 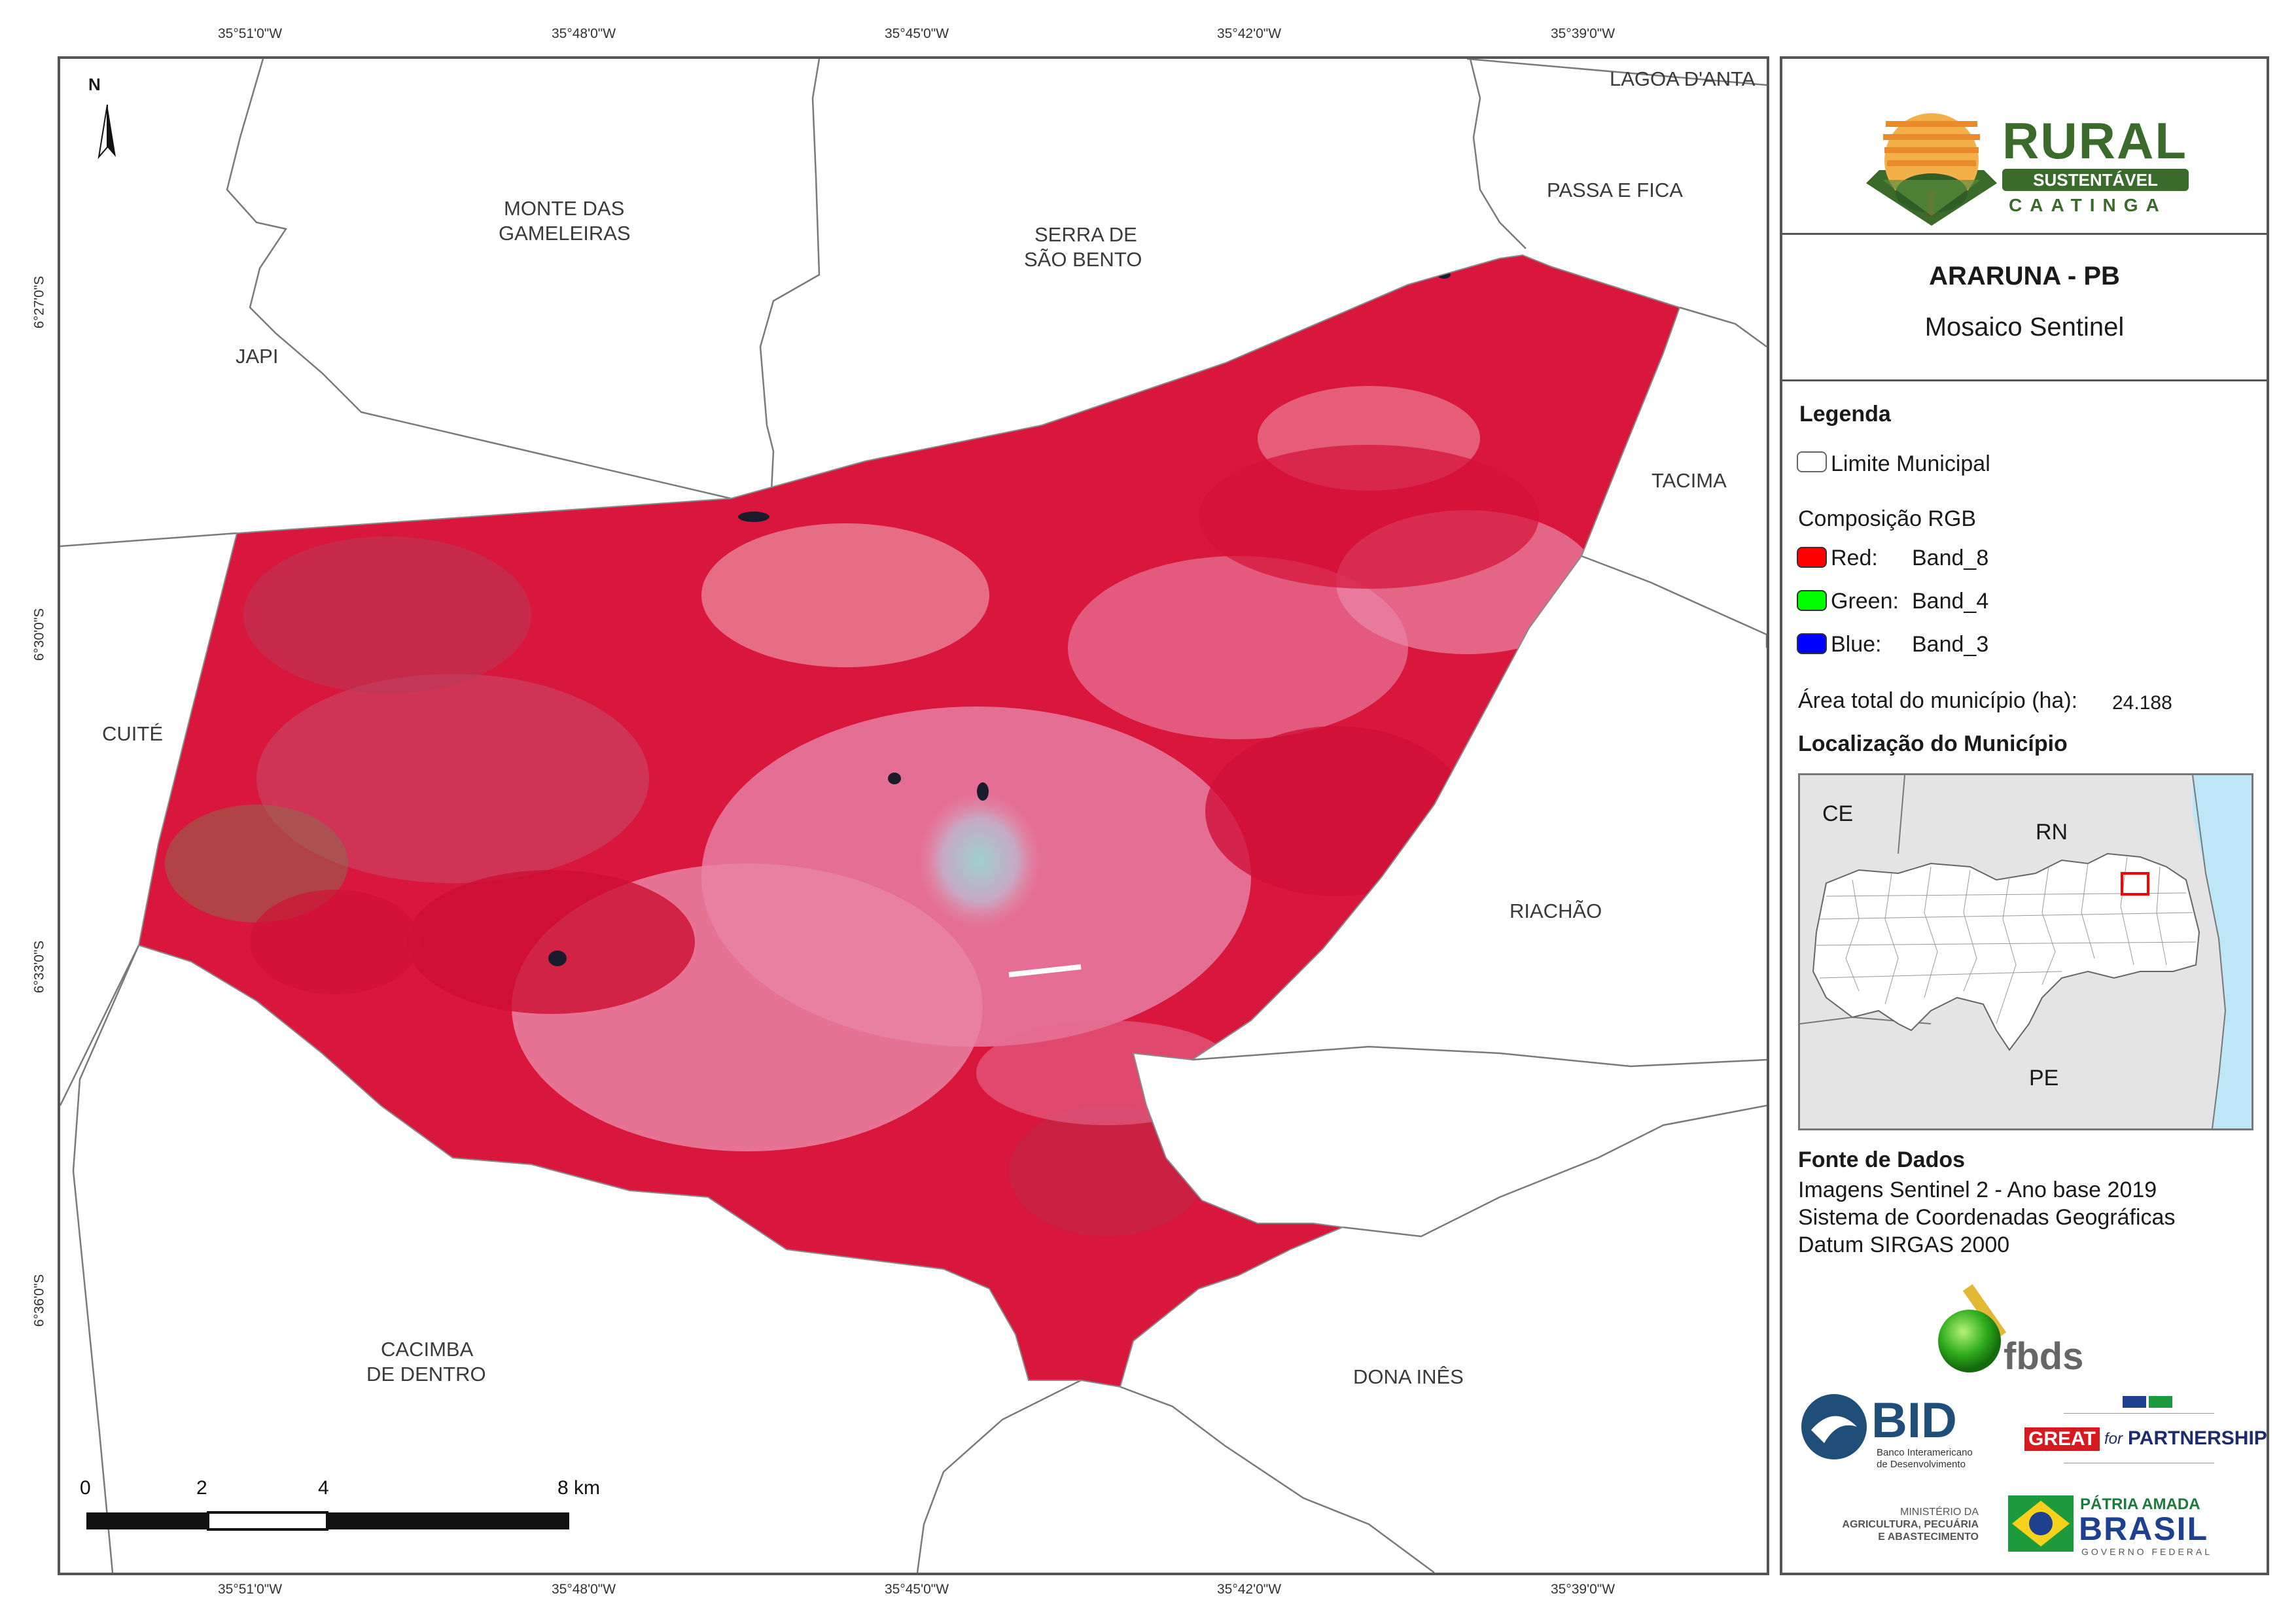 What do you see at coordinates (2024, 276) in the screenshot?
I see `map-title: ARARUNA - PB` at bounding box center [2024, 276].